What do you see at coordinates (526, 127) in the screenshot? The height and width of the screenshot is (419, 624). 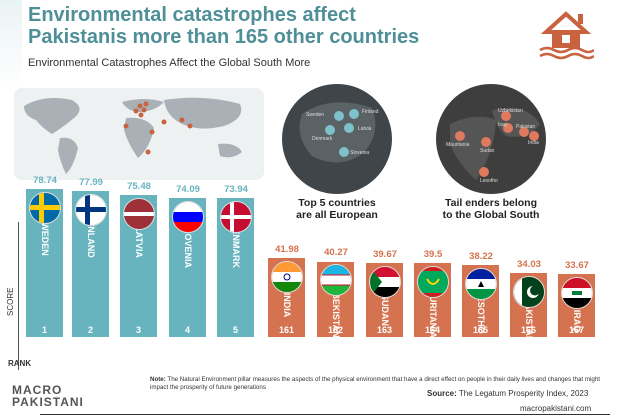 I see `map-label: Pakistan` at bounding box center [526, 127].